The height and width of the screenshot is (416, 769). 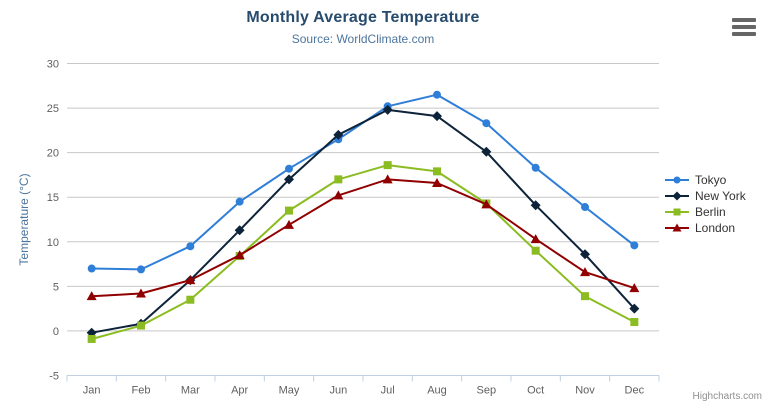 I want to click on legend: Tokyo New York Berlin London, so click(x=705, y=204).